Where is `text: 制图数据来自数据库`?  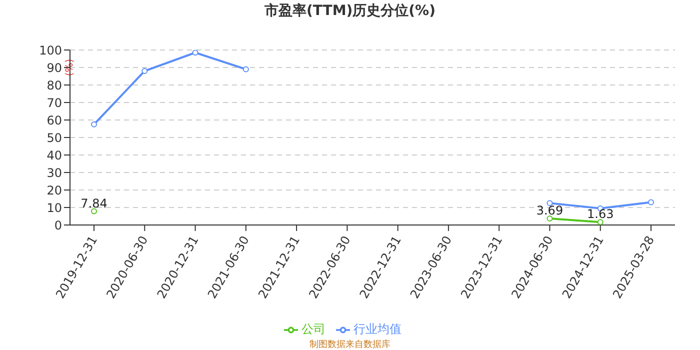 text: 制图数据来自数据库 is located at coordinates (350, 344).